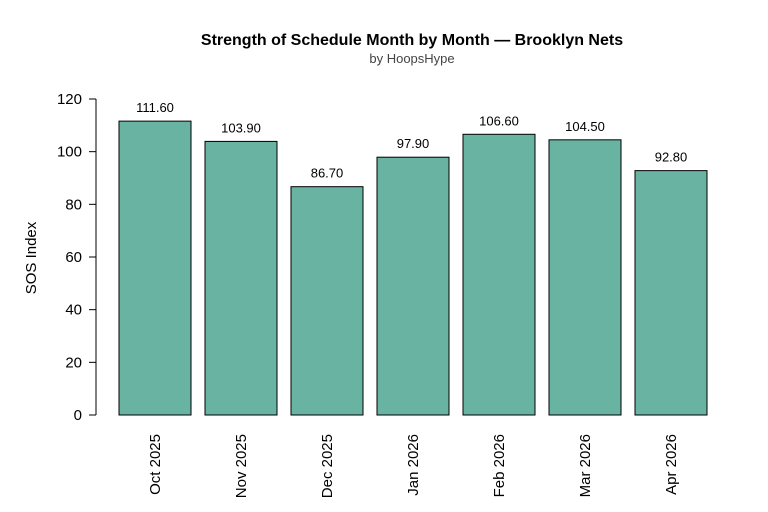  I want to click on chart-subtitle: by HoopsHype, so click(411, 58).